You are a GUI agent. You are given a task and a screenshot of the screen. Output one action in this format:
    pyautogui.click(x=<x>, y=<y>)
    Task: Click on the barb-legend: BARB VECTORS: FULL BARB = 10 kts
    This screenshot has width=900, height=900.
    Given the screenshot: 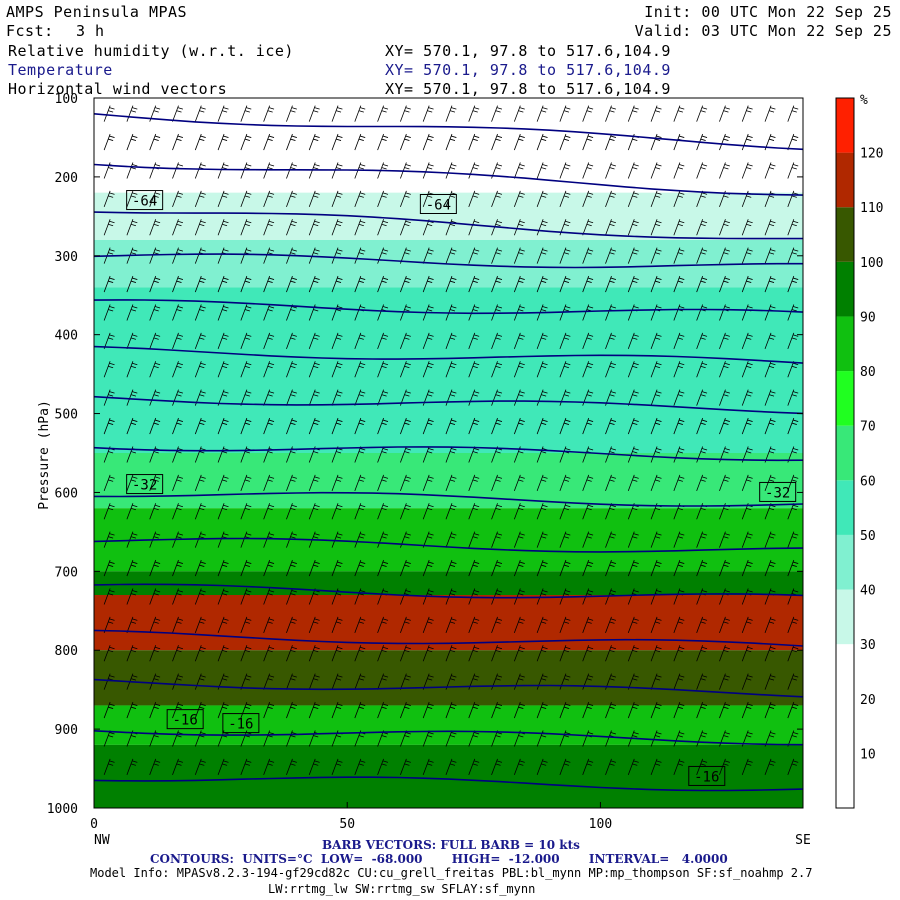 What is the action you would take?
    pyautogui.click(x=451, y=845)
    